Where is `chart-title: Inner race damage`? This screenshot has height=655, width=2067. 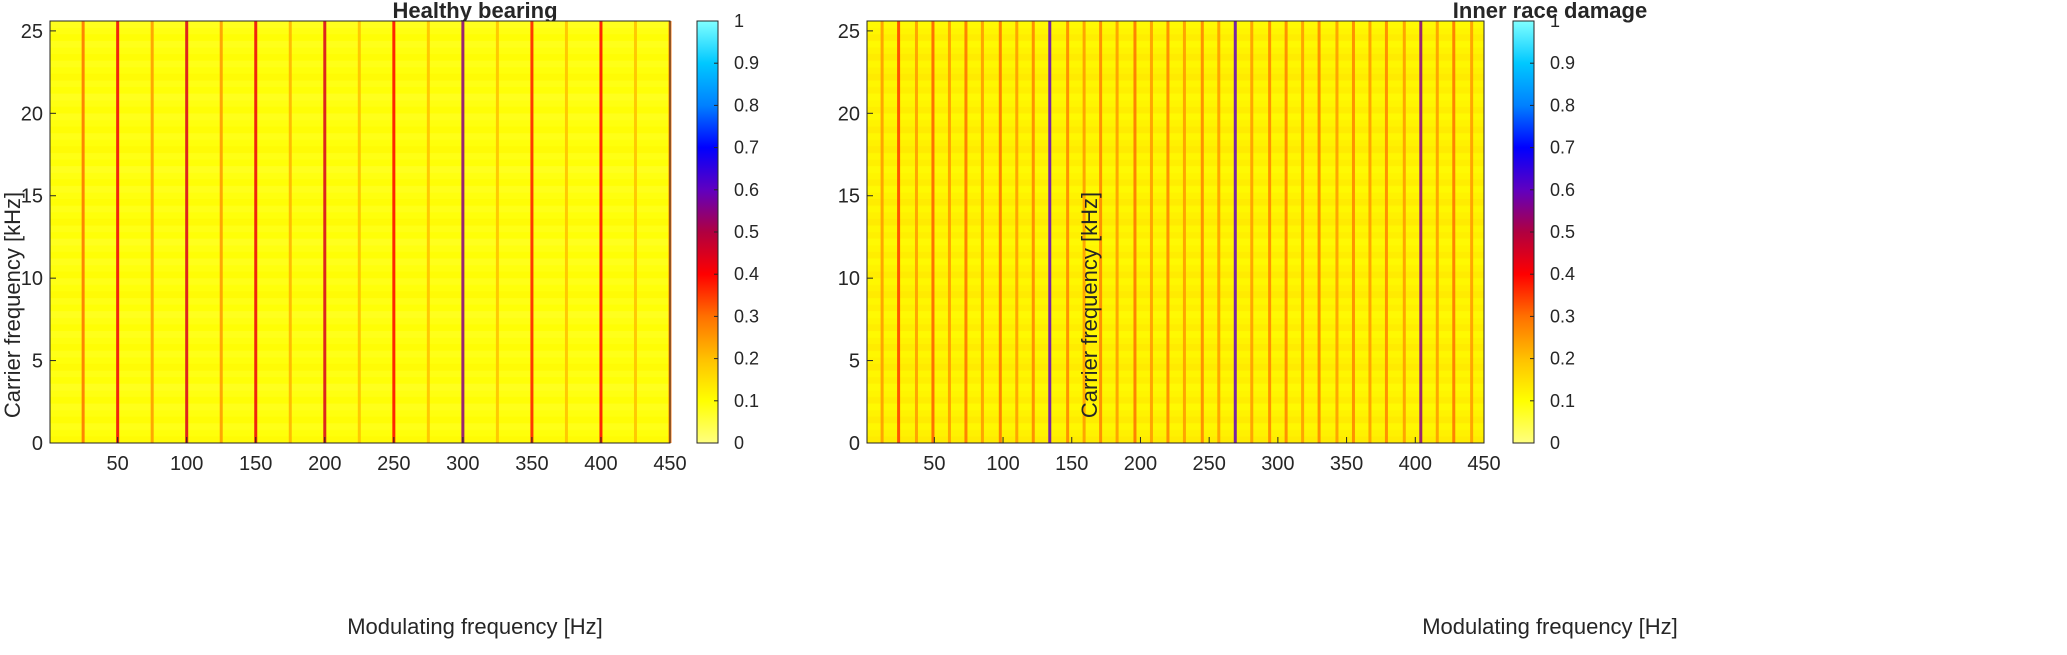 chart-title: Inner race damage is located at coordinates (1550, 11).